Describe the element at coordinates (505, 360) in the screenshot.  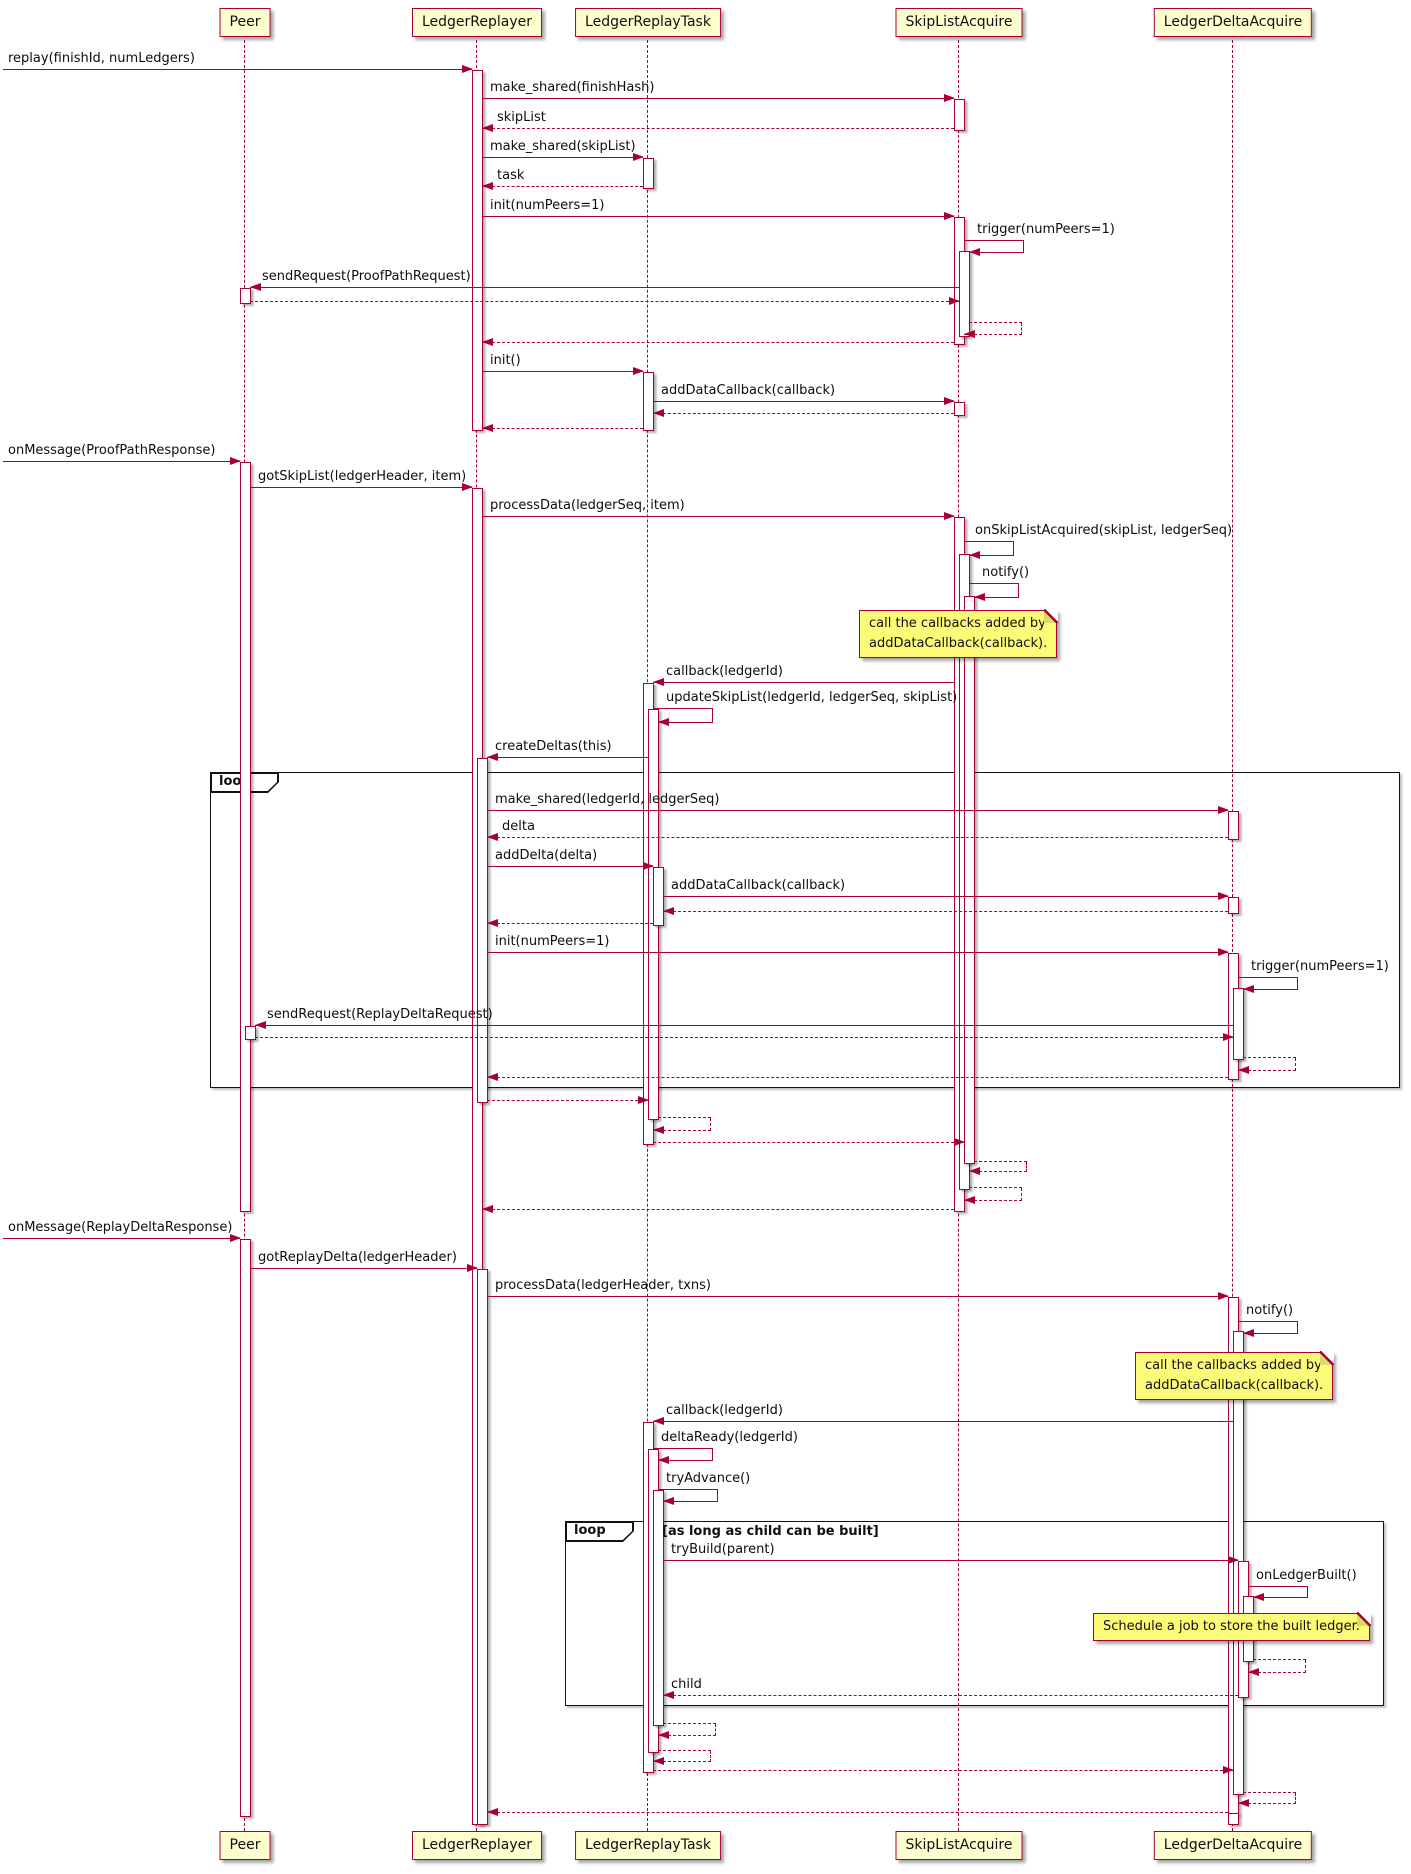
I see `message-sync-11-label: init()` at that location.